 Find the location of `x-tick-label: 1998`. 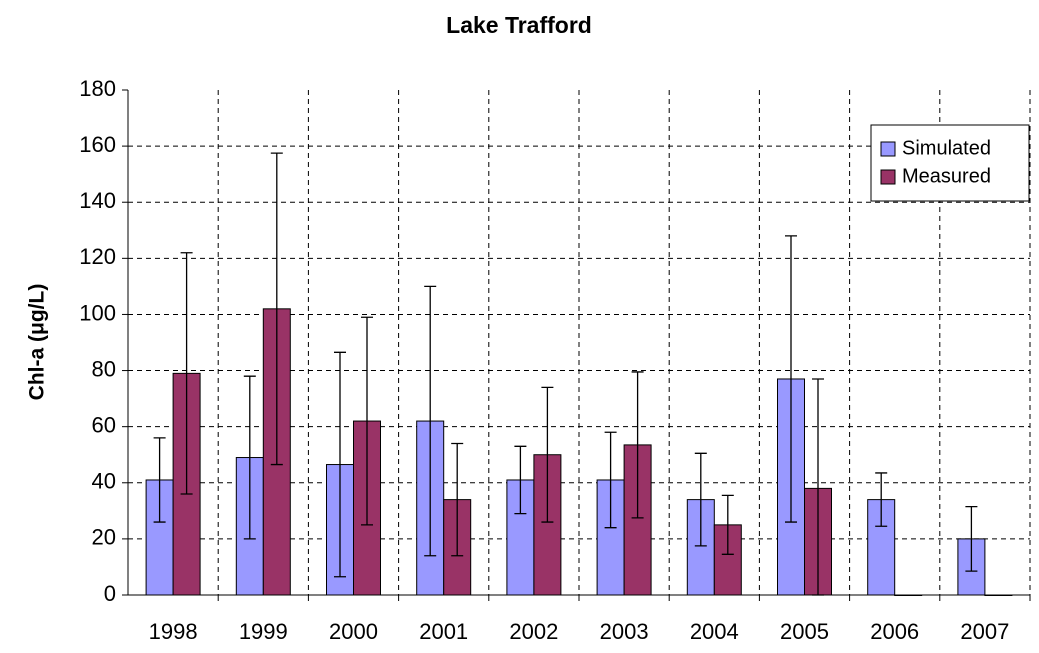

x-tick-label: 1998 is located at coordinates (173, 631).